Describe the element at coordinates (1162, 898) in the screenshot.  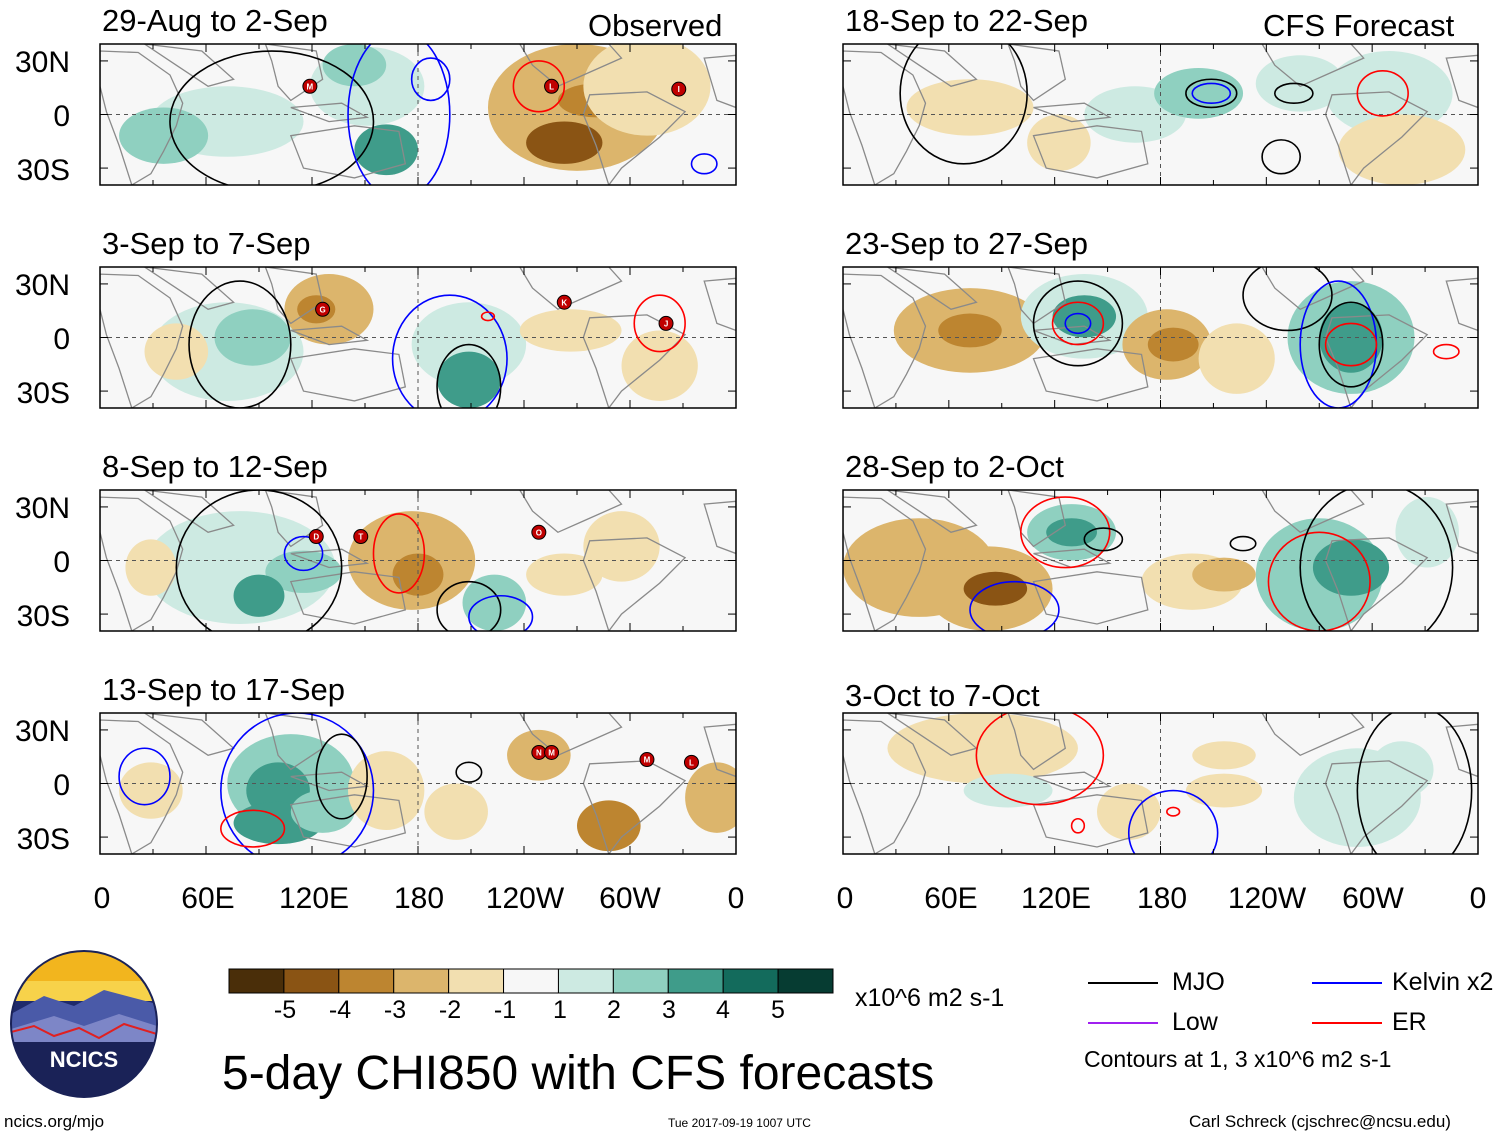
I see `lon-label-180-right: 180` at that location.